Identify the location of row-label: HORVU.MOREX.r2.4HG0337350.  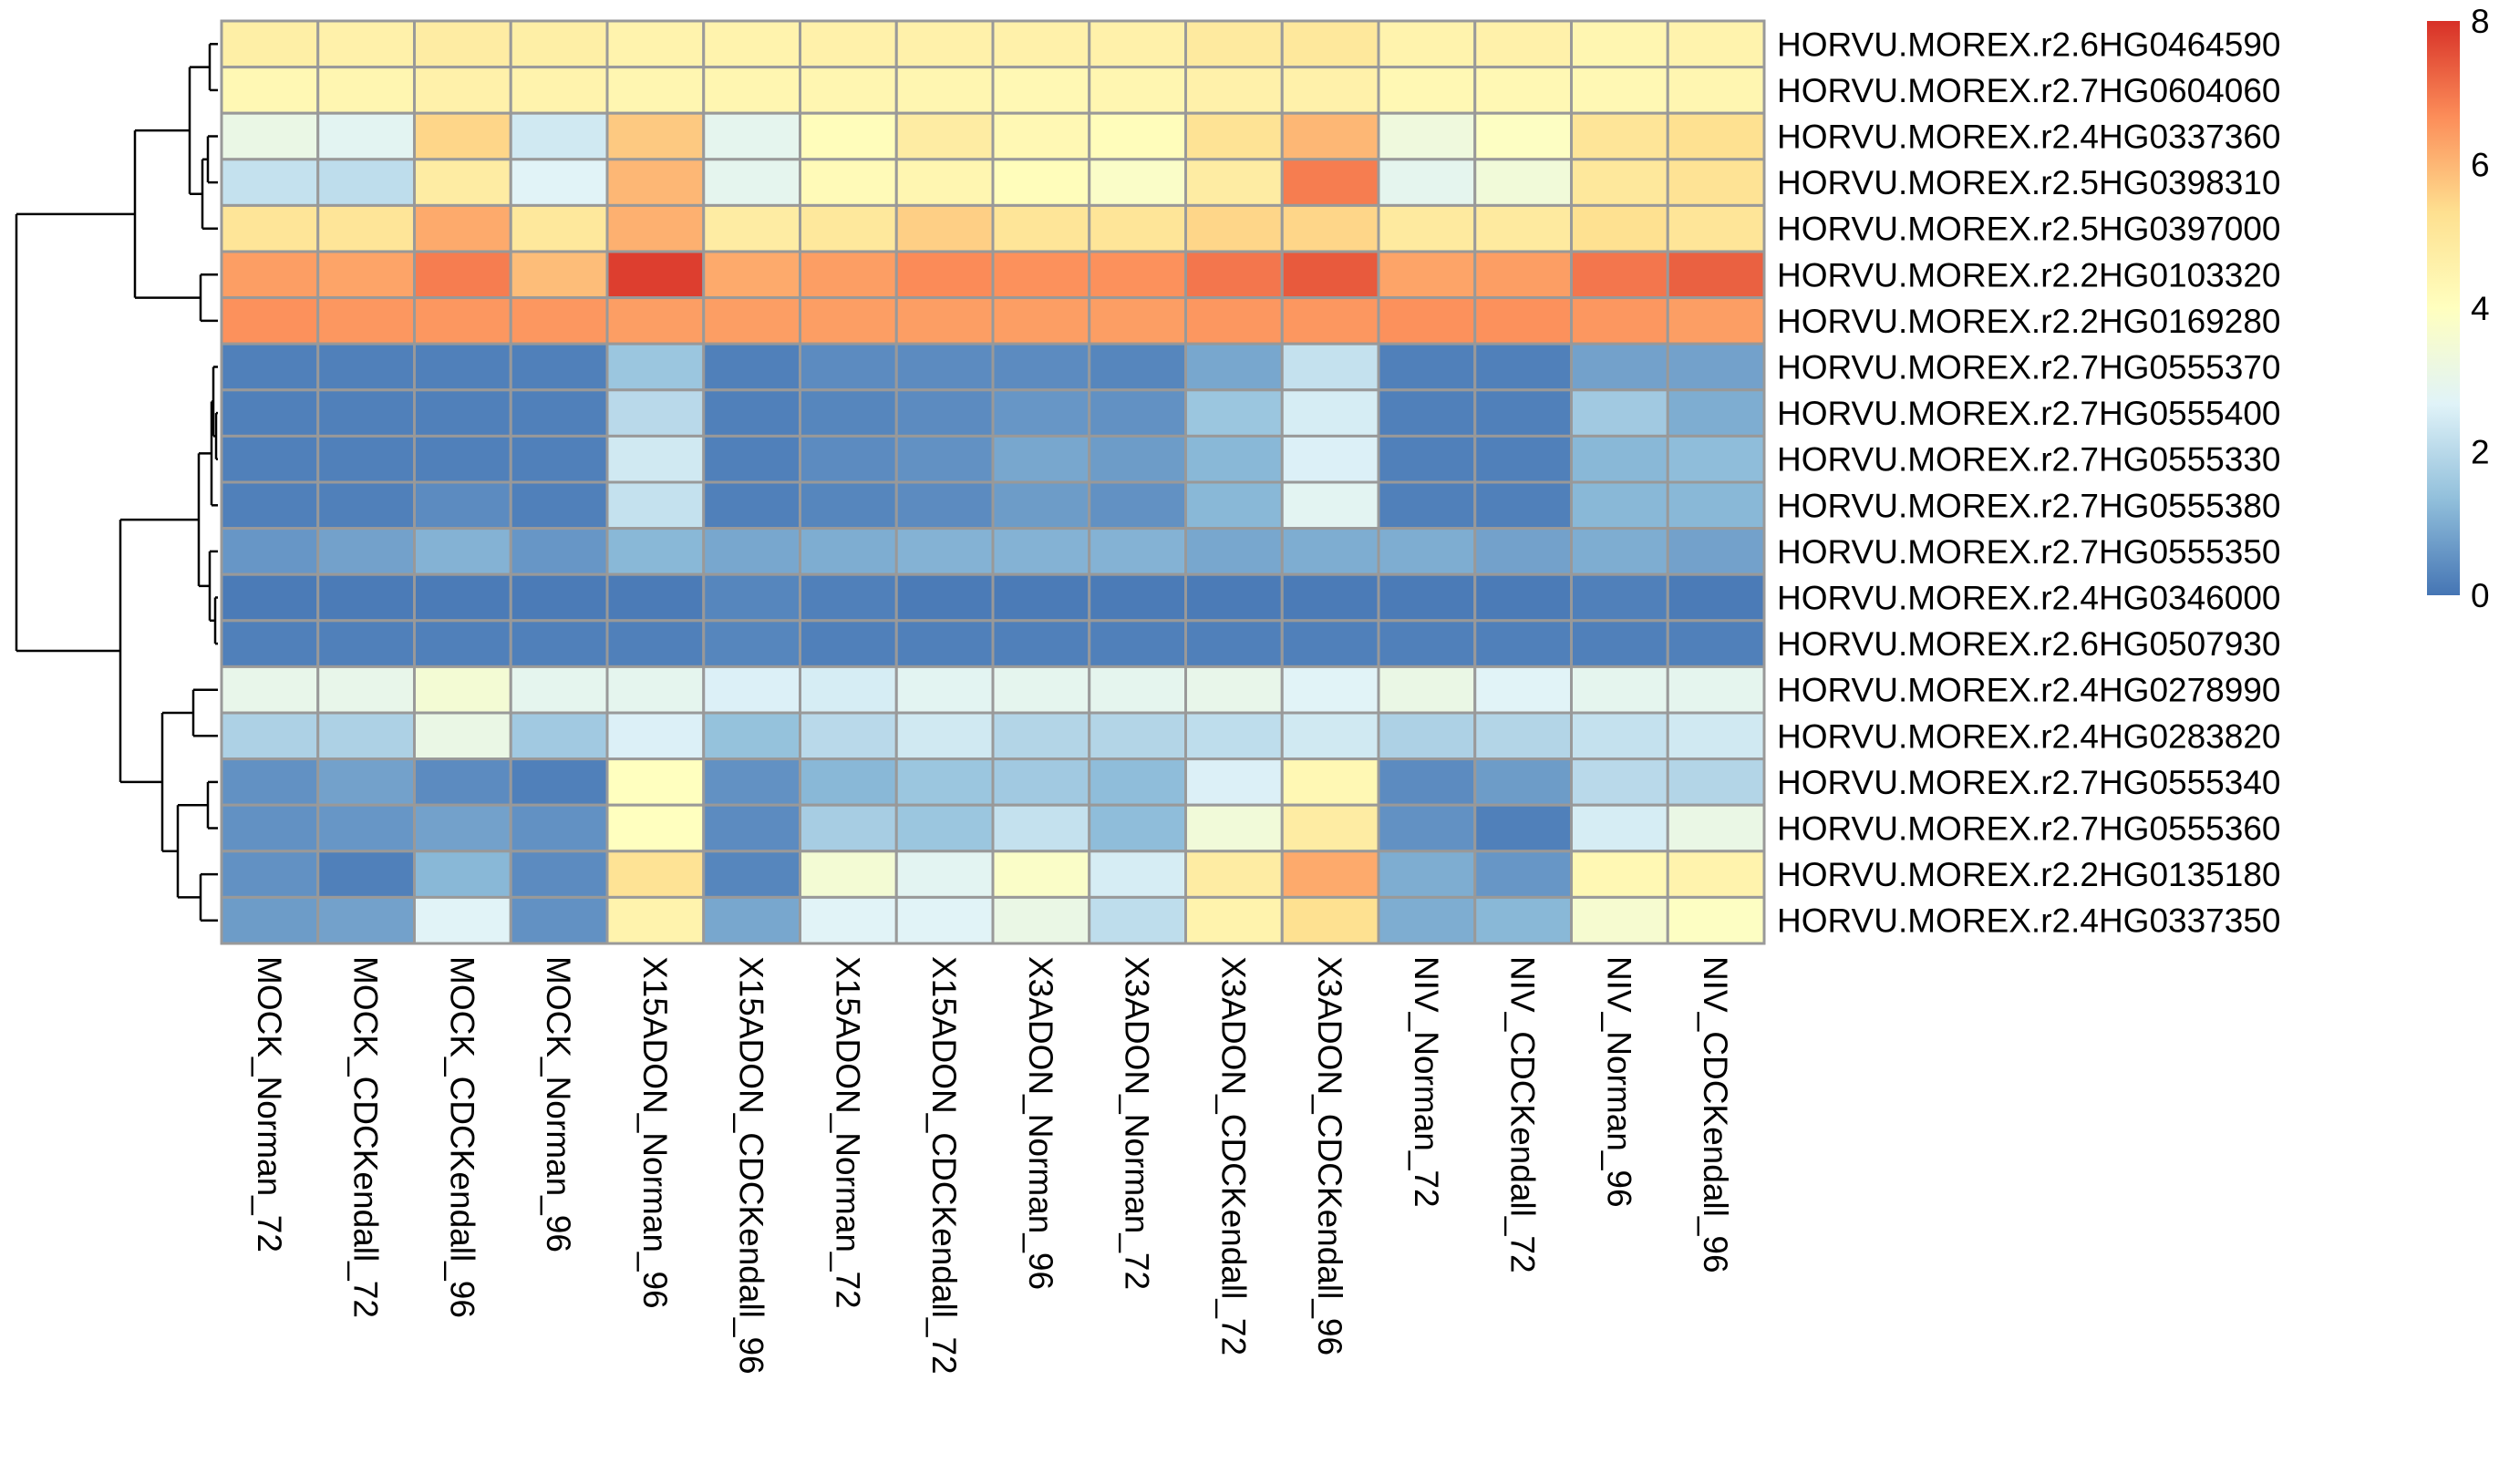
(2029, 921).